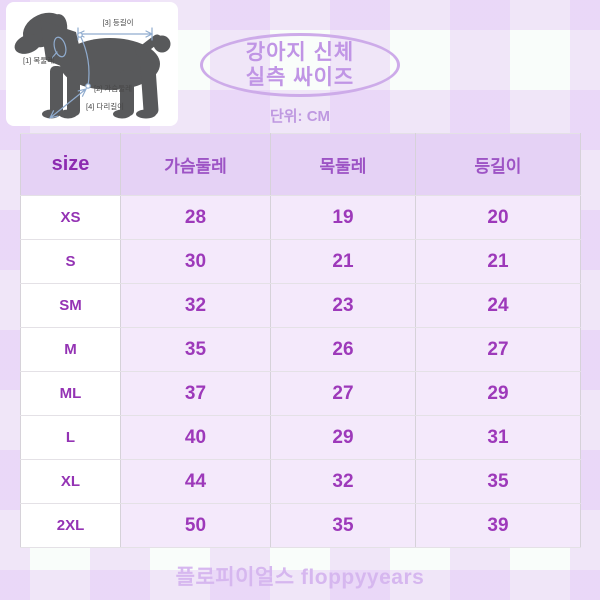 The width and height of the screenshot is (600, 600). Describe the element at coordinates (70, 481) in the screenshot. I see `size-cell: XL` at that location.